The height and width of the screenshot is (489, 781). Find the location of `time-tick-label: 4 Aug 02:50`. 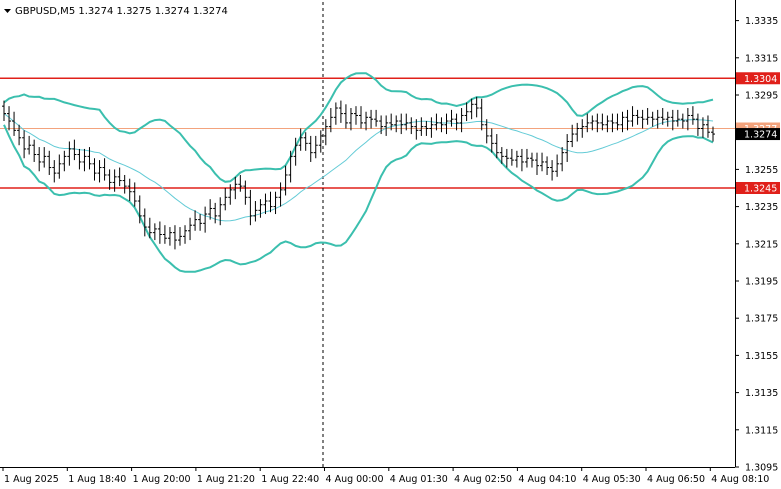

time-tick-label: 4 Aug 02:50 is located at coordinates (483, 479).